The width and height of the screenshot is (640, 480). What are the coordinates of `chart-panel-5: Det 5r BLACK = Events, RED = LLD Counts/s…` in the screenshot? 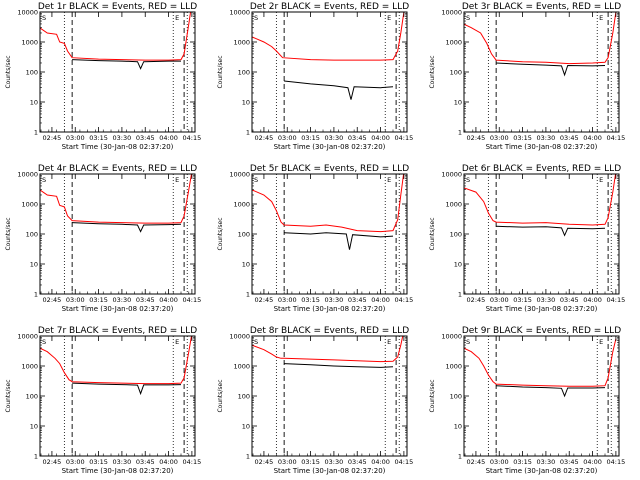 It's located at (315, 238).